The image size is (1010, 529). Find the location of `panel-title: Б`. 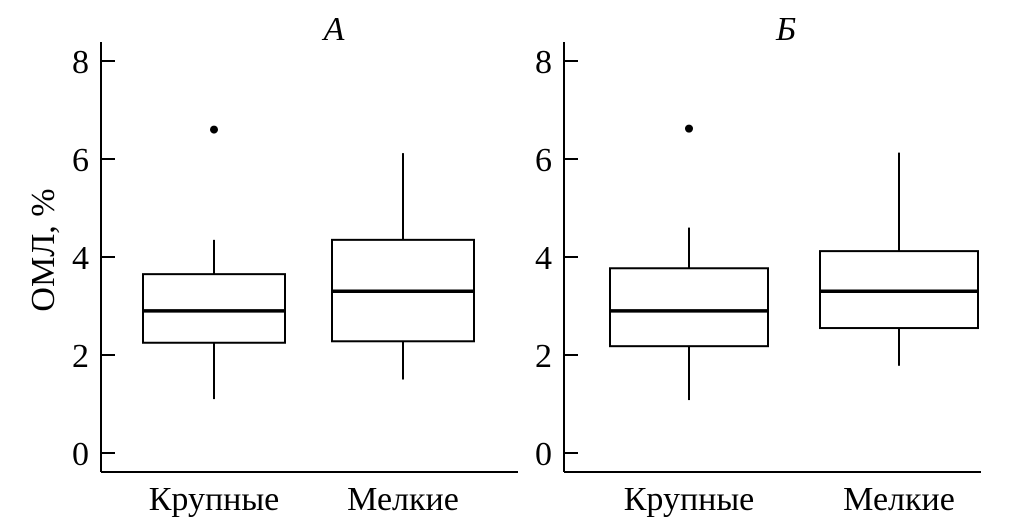

panel-title: Б is located at coordinates (785, 29).